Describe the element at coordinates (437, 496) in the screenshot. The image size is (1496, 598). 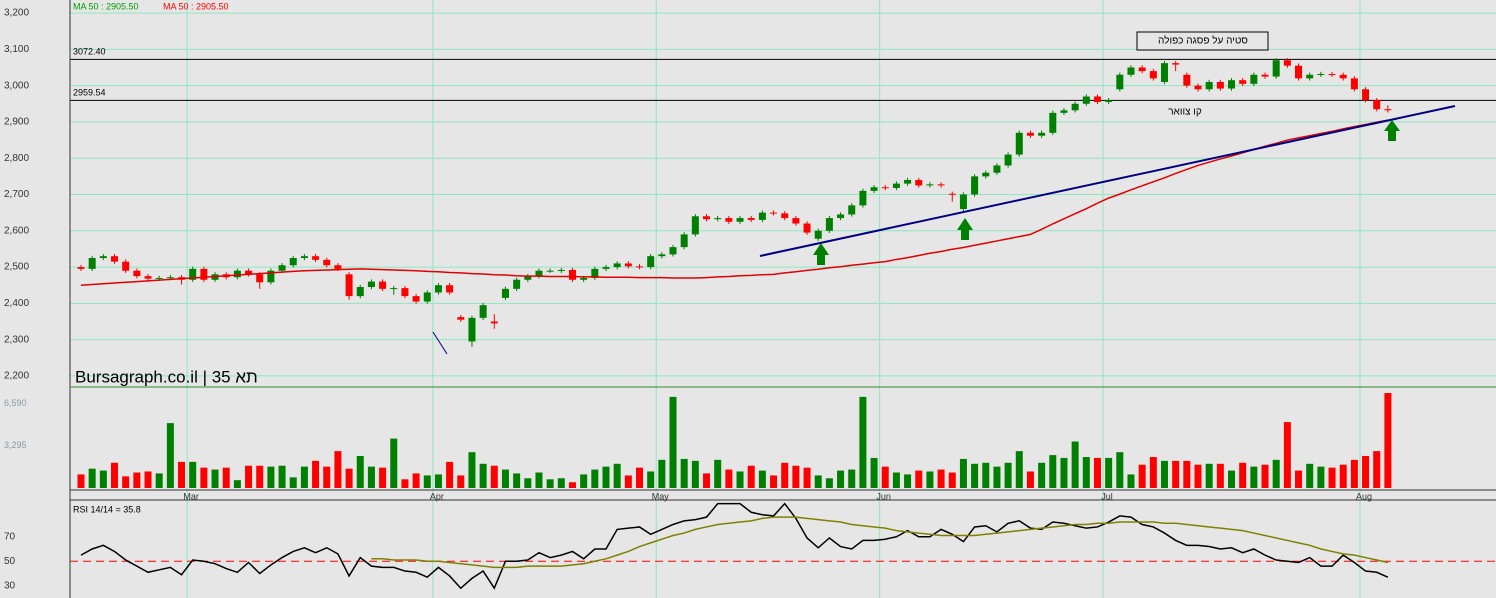
I see `x-tick-label: Apr` at that location.